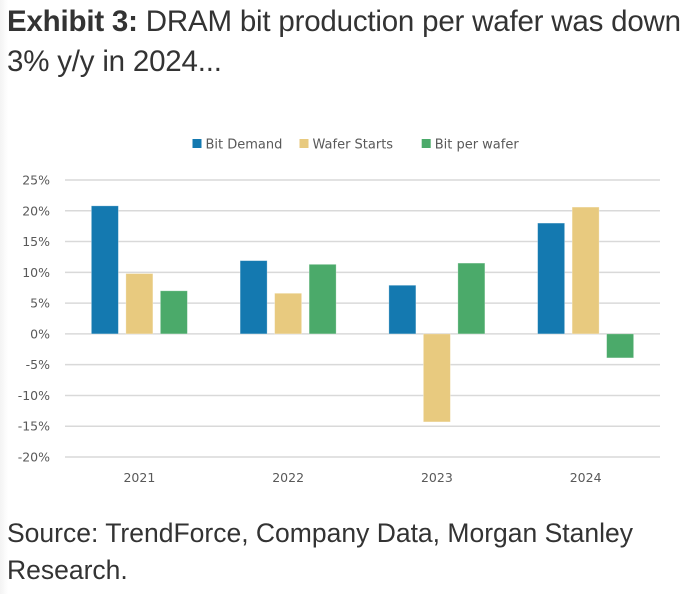  What do you see at coordinates (585, 270) in the screenshot?
I see `bar-wafer-starts-2024` at bounding box center [585, 270].